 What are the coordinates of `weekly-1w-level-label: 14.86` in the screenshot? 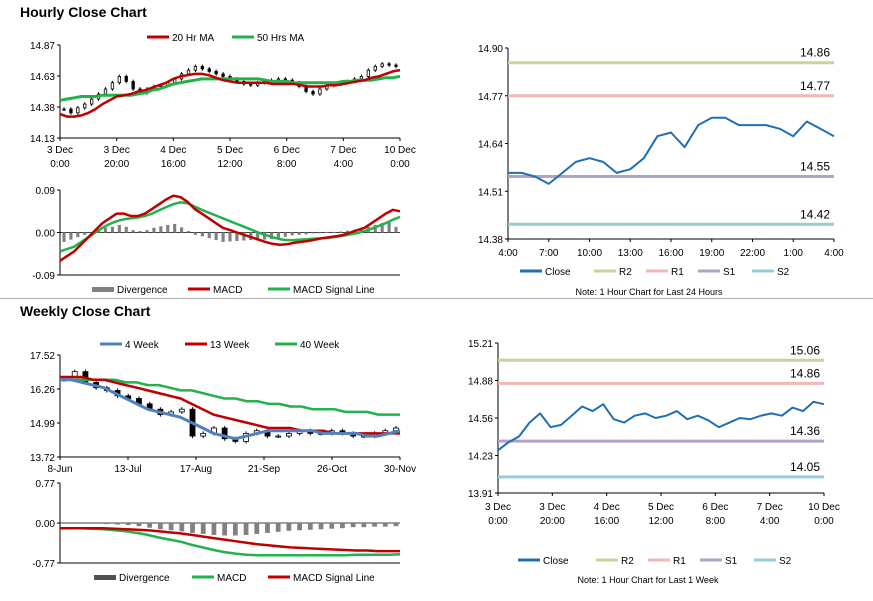 It's located at (805, 373).